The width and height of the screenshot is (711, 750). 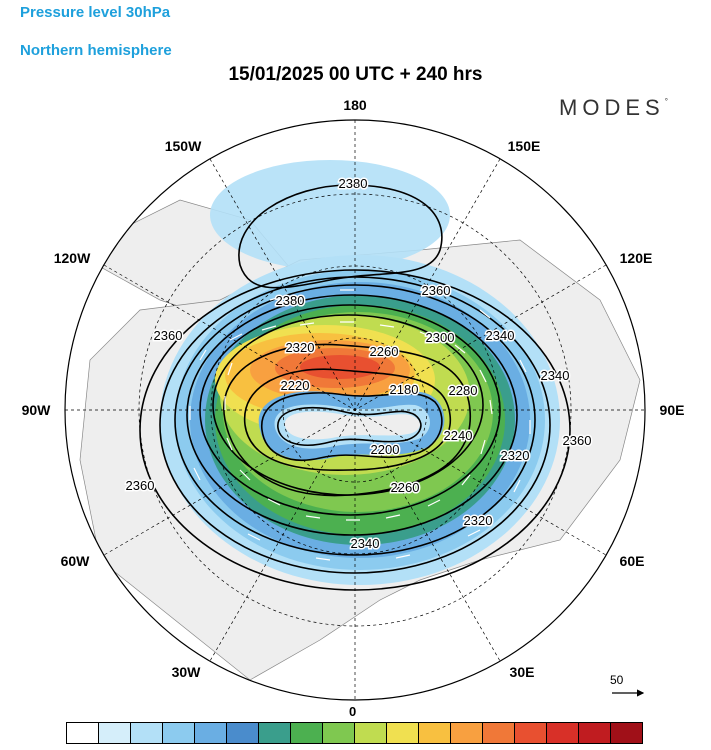 What do you see at coordinates (463, 390) in the screenshot?
I see `contour-label: 2280` at bounding box center [463, 390].